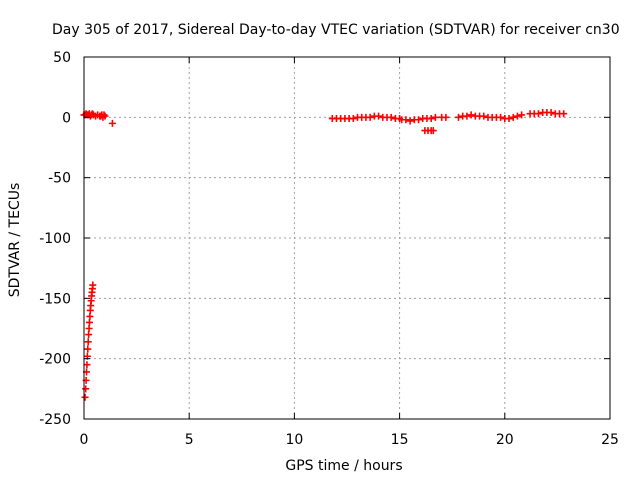 This screenshot has width=640, height=480. What do you see at coordinates (84, 440) in the screenshot?
I see `x-tick-label: 0` at bounding box center [84, 440].